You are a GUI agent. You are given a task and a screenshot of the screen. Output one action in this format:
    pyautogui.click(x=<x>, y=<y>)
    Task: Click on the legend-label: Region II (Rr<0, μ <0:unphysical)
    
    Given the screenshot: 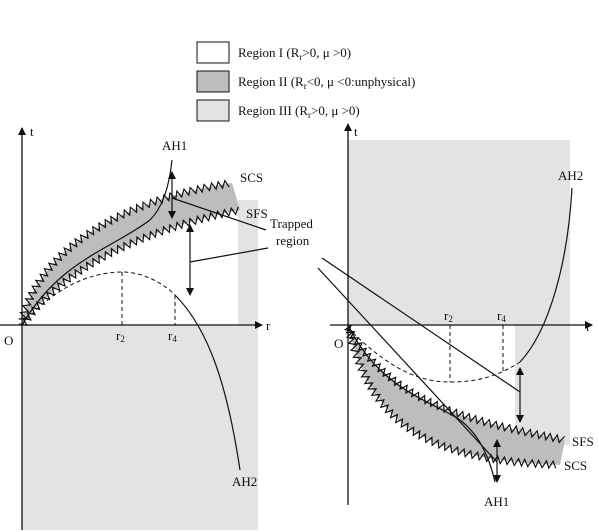 What is the action you would take?
    pyautogui.click(x=326, y=82)
    